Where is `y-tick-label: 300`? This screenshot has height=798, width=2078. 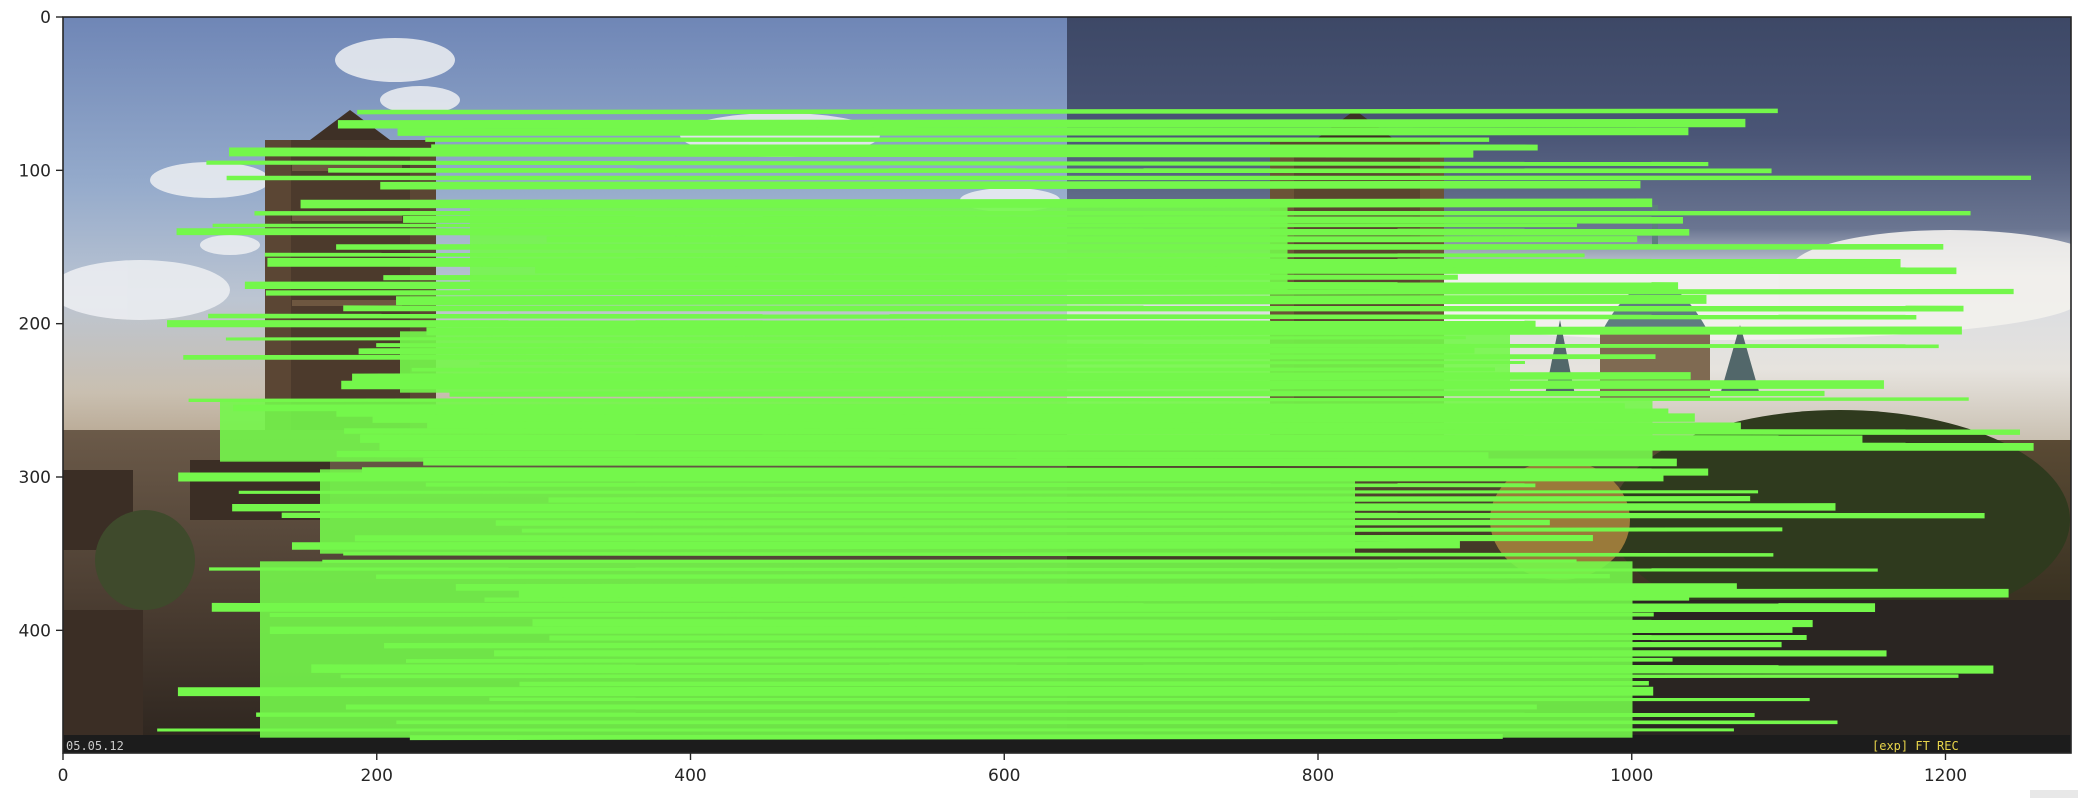 y-tick-label: 300 is located at coordinates (35, 478).